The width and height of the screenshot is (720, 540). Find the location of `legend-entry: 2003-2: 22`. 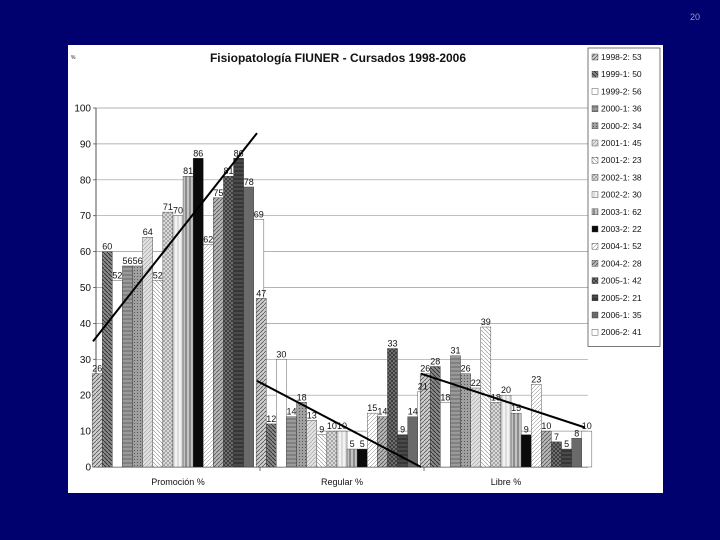

legend-entry: 2003-2: 22 is located at coordinates (621, 229).